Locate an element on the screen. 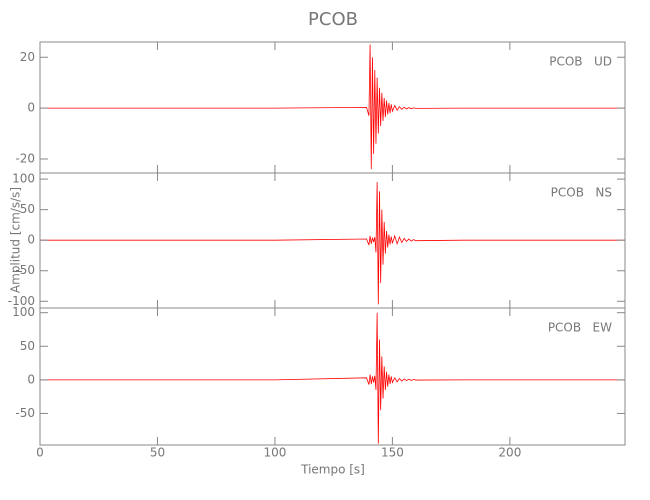  x-tick-label: 200 is located at coordinates (509, 453).